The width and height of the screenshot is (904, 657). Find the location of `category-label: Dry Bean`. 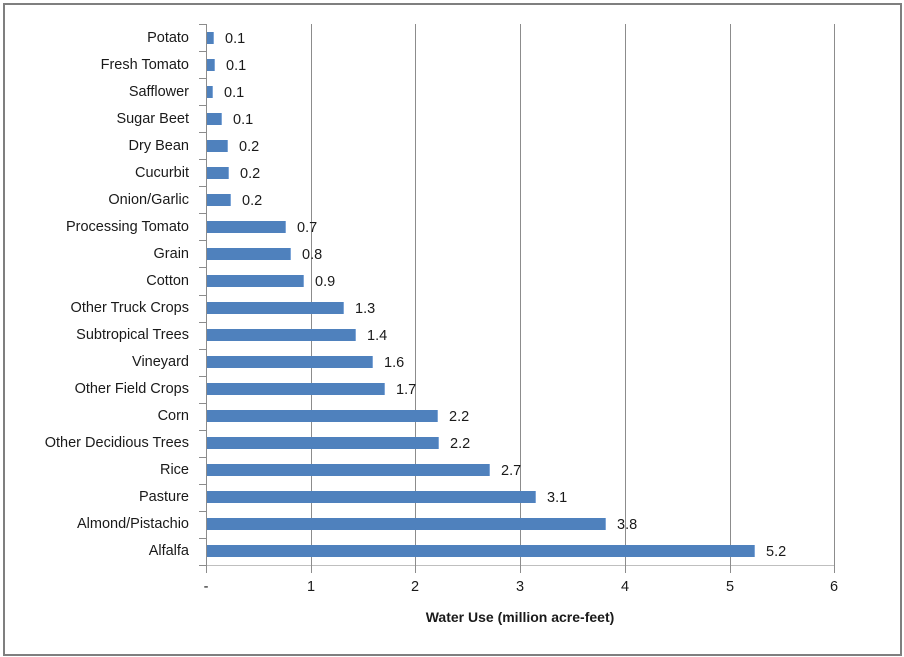

category-label: Dry Bean is located at coordinates (158, 146).